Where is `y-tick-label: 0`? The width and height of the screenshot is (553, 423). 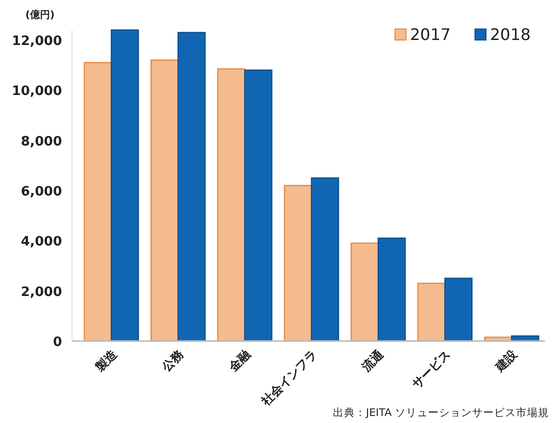 y-tick-label: 0 is located at coordinates (57, 342).